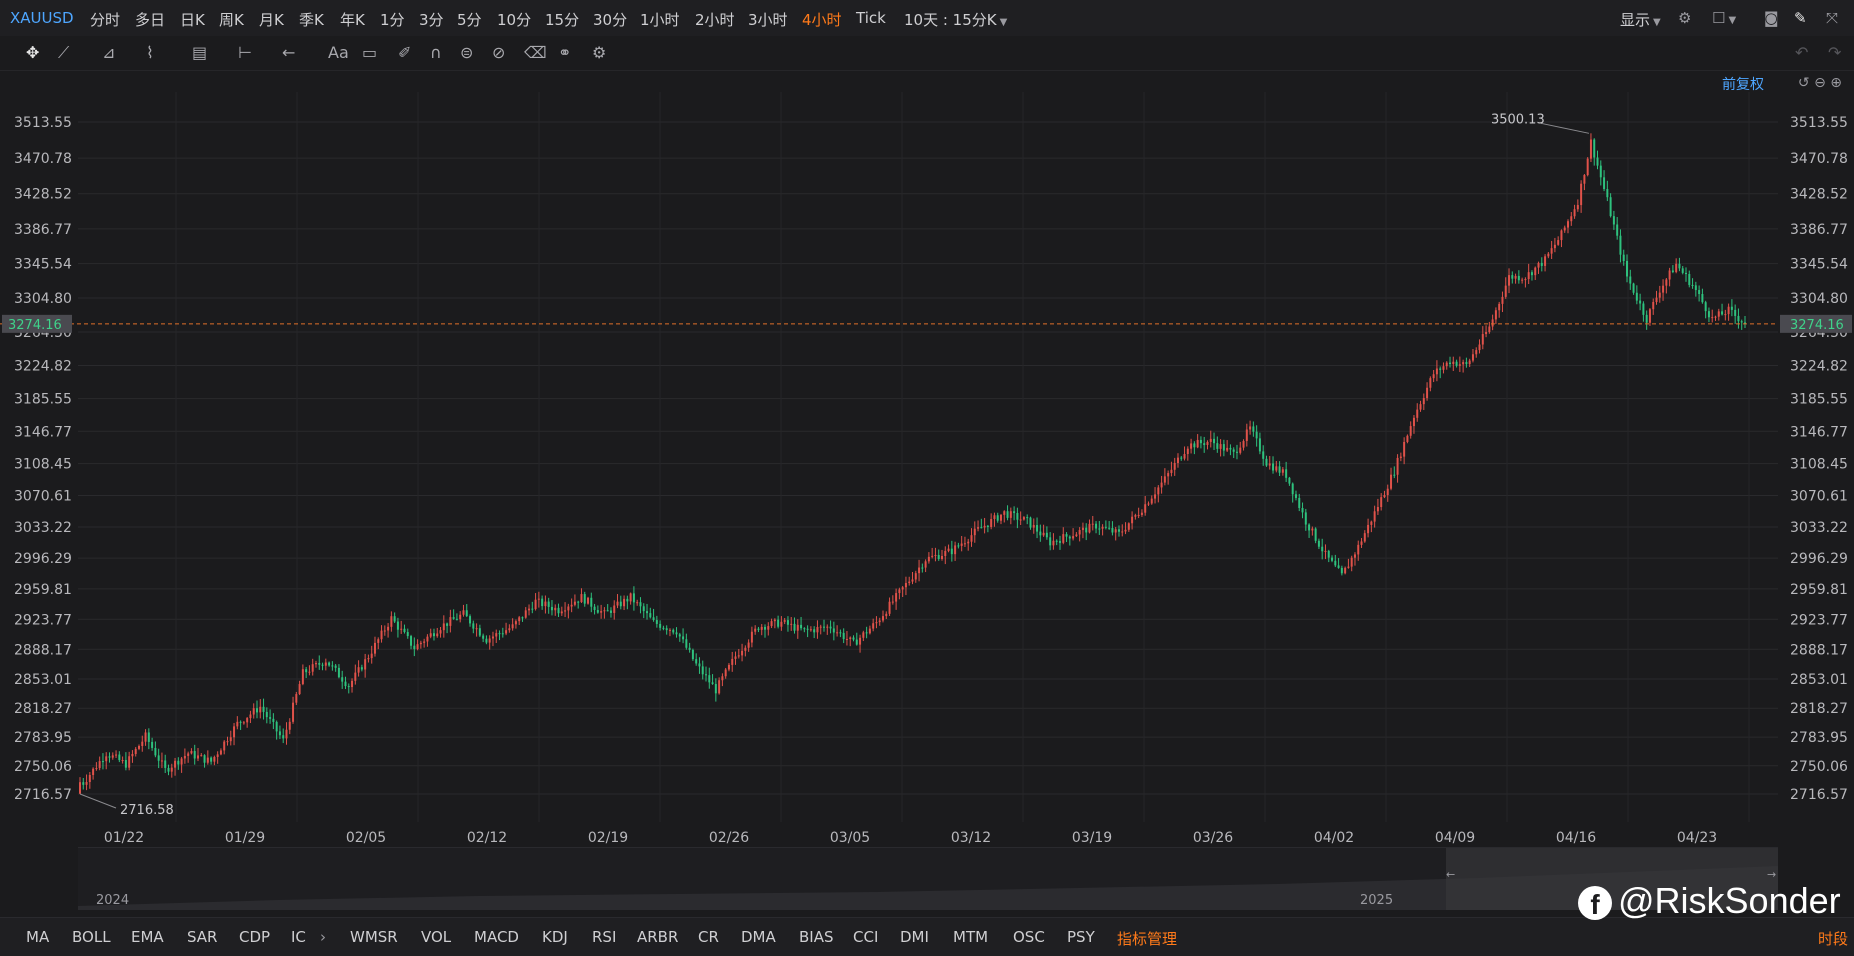 Image resolution: width=1854 pixels, height=956 pixels. I want to click on channel-tool-icon: ⊿, so click(109, 52).